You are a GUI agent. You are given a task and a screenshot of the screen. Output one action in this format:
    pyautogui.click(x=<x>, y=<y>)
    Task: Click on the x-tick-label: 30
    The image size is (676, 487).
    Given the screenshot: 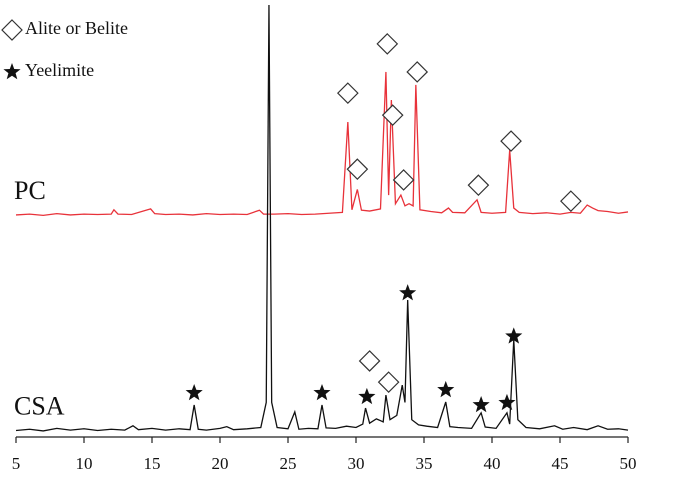 What is the action you would take?
    pyautogui.click(x=356, y=463)
    